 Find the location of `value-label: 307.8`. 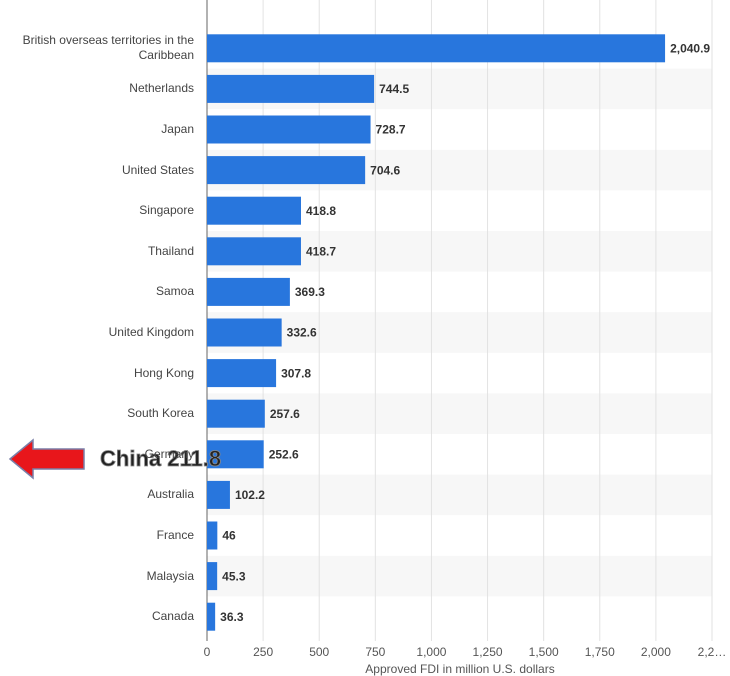

value-label: 307.8 is located at coordinates (296, 373).